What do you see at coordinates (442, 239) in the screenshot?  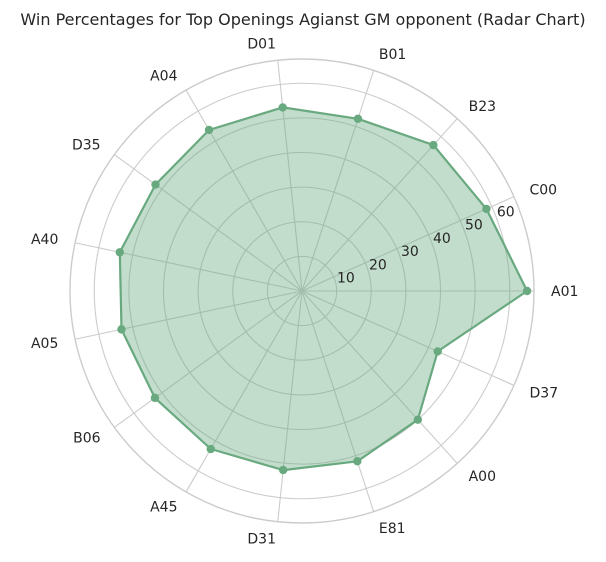 I see `radial-tick-label-40: 40` at bounding box center [442, 239].